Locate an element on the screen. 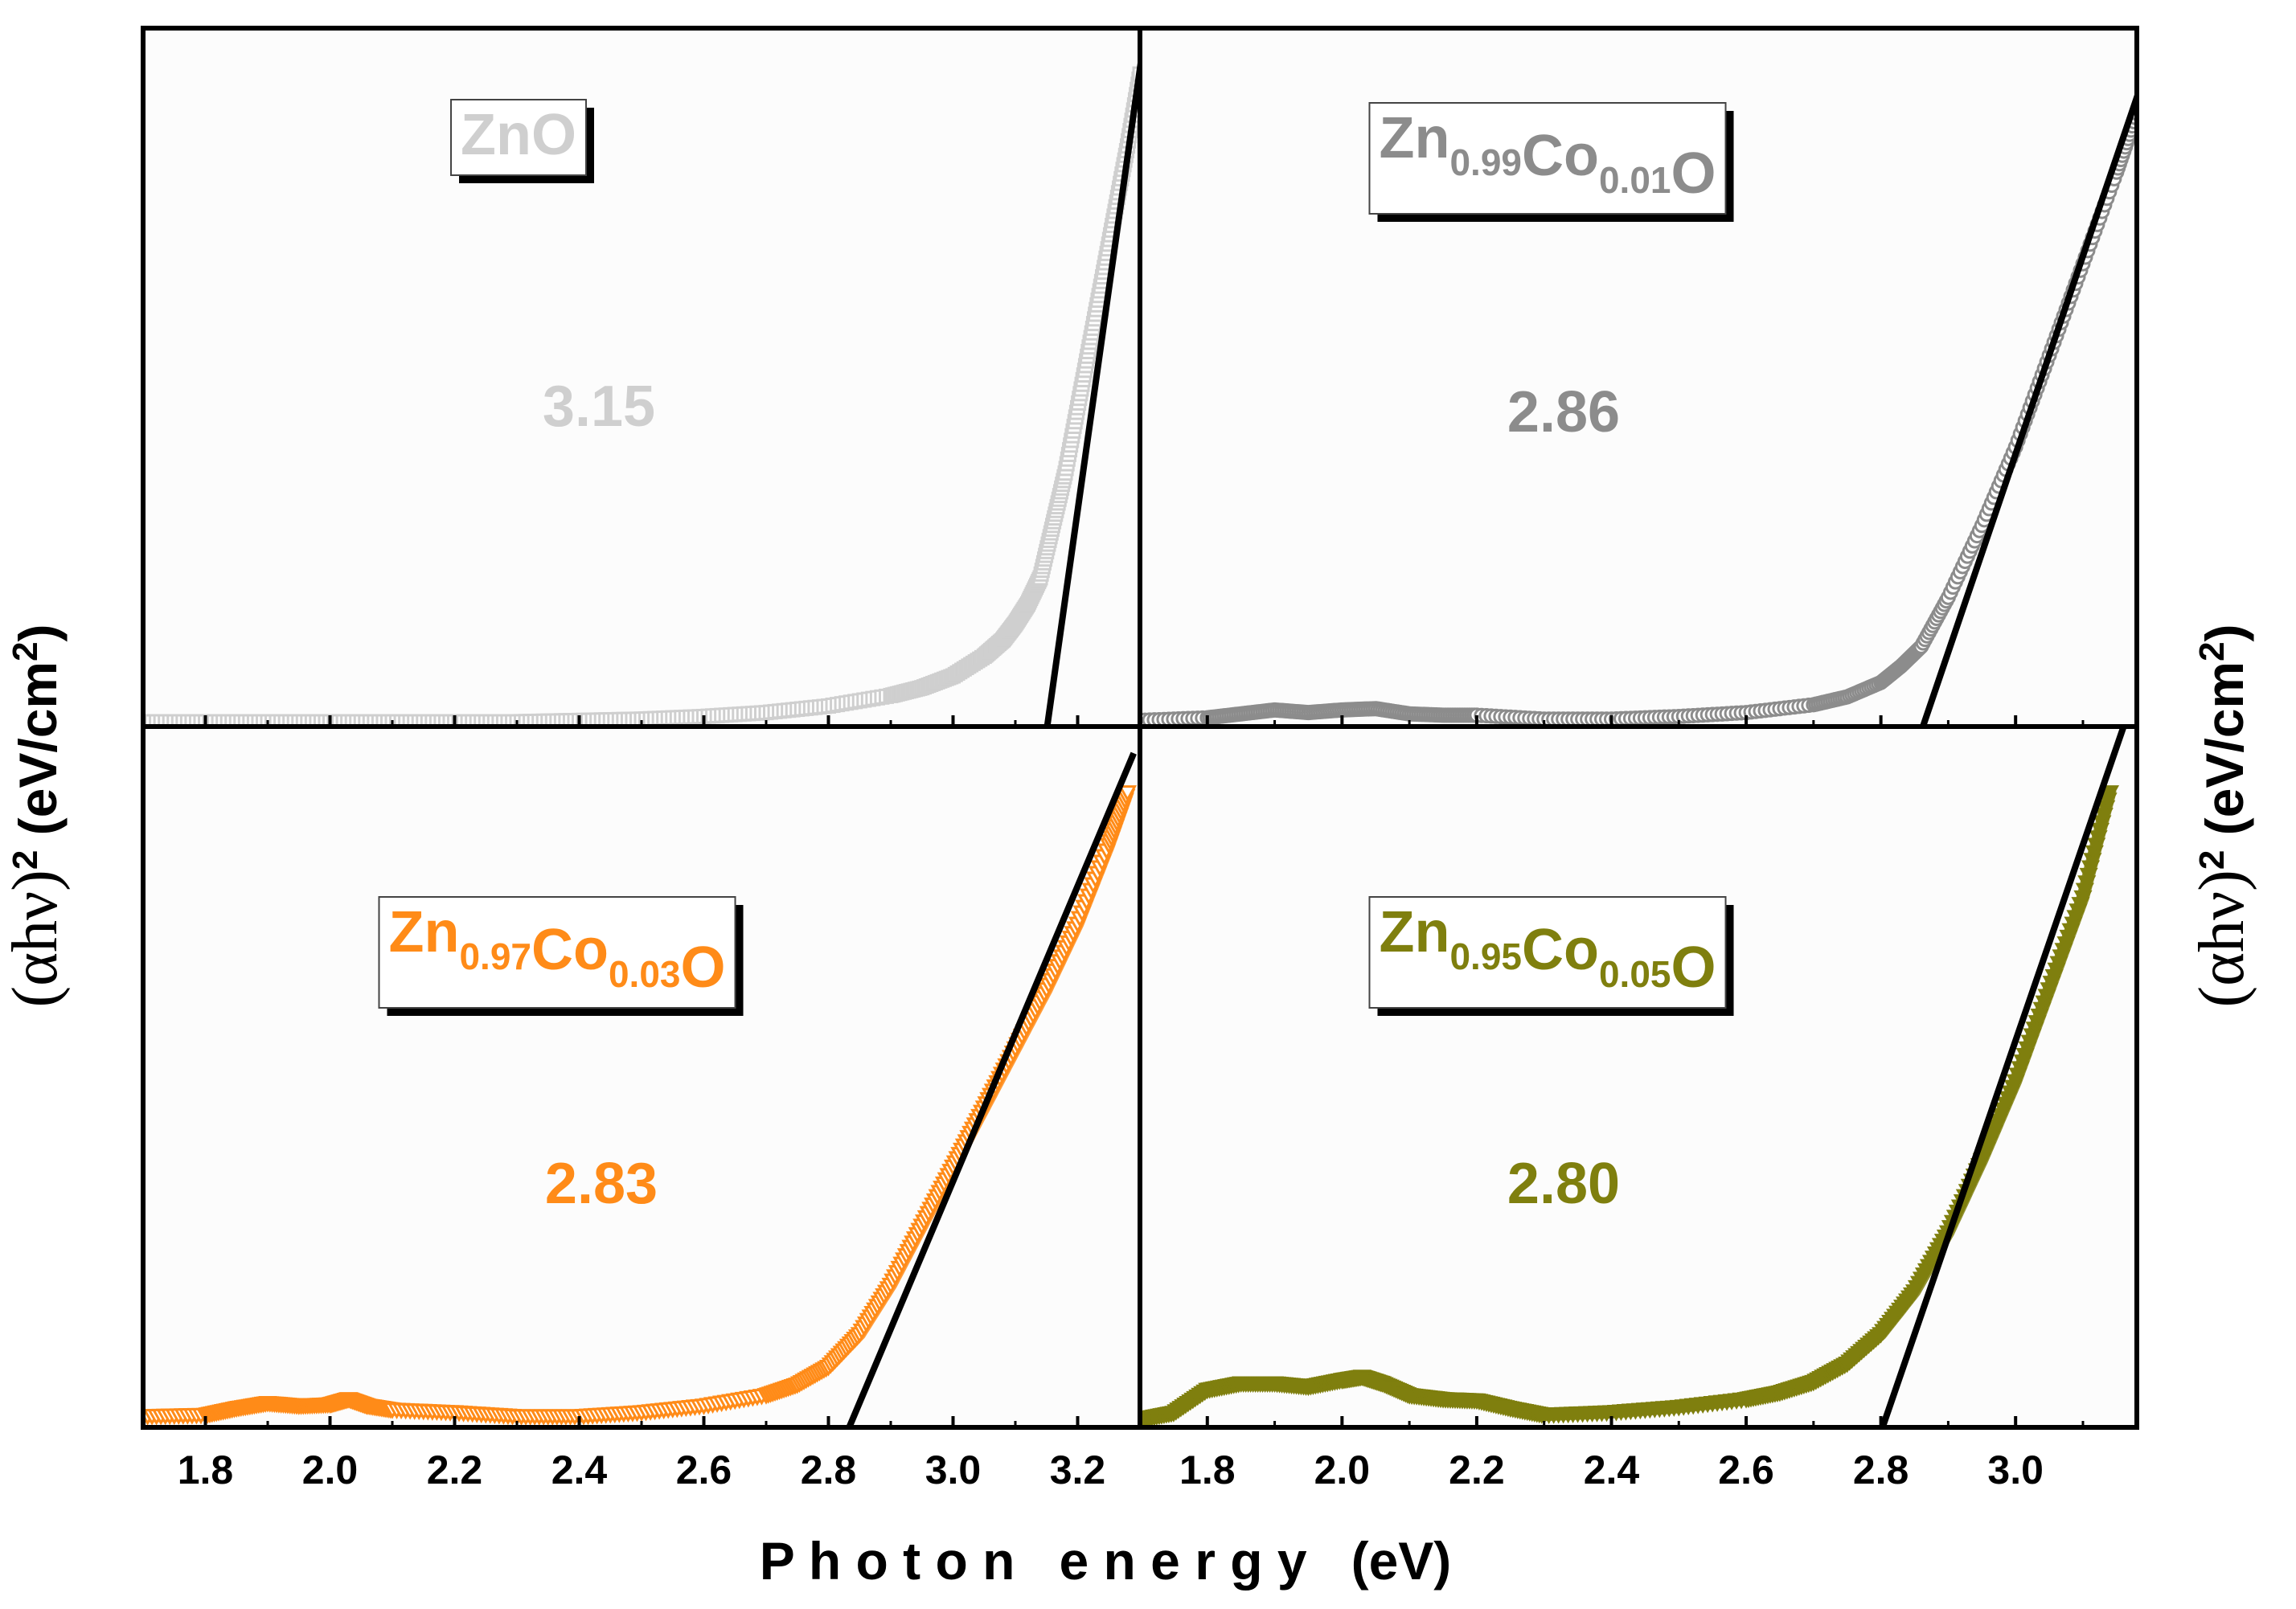 Image resolution: width=2296 pixels, height=1609 pixels. formula-subscript: 0.99 is located at coordinates (1485, 162).